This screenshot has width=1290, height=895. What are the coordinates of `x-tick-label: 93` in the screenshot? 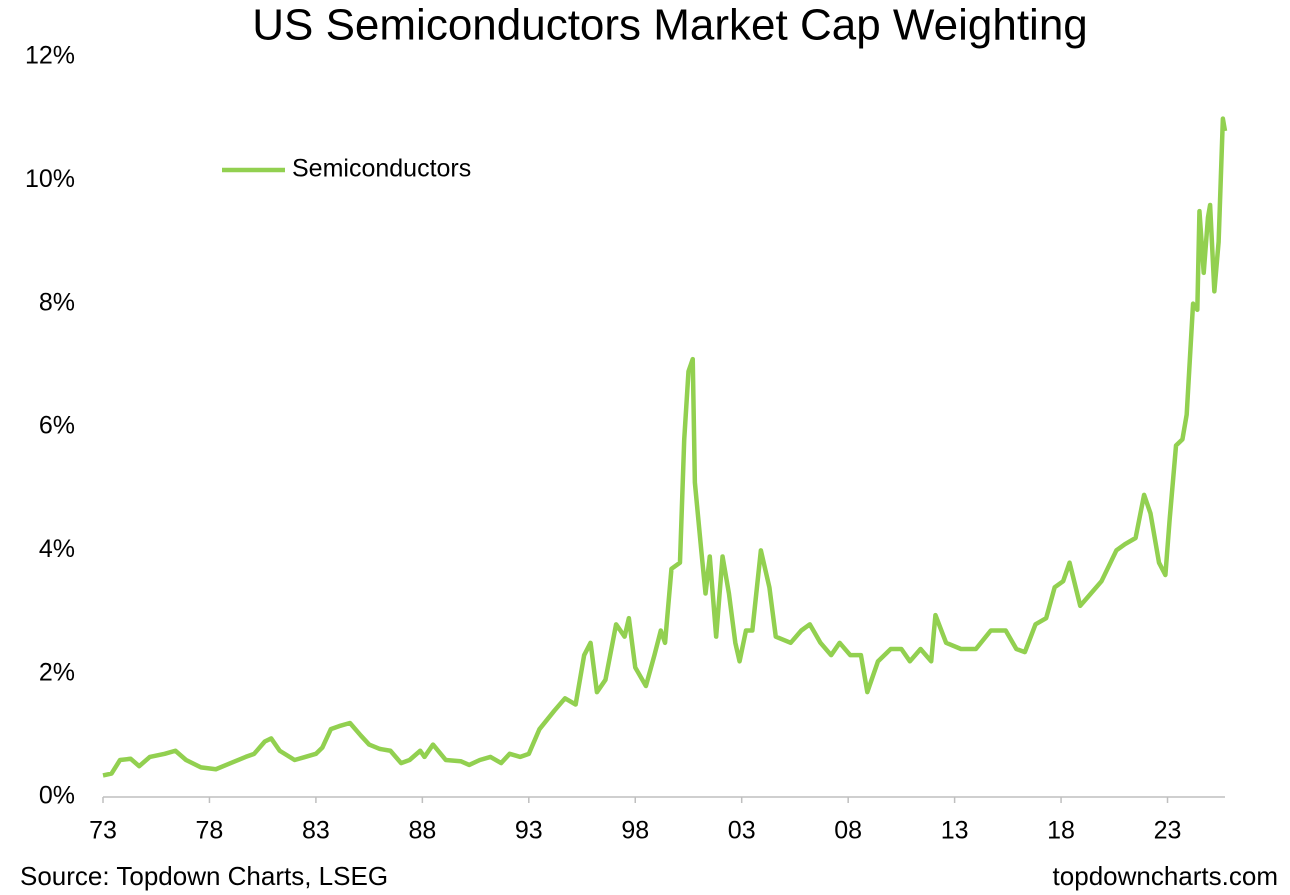 It's located at (529, 831).